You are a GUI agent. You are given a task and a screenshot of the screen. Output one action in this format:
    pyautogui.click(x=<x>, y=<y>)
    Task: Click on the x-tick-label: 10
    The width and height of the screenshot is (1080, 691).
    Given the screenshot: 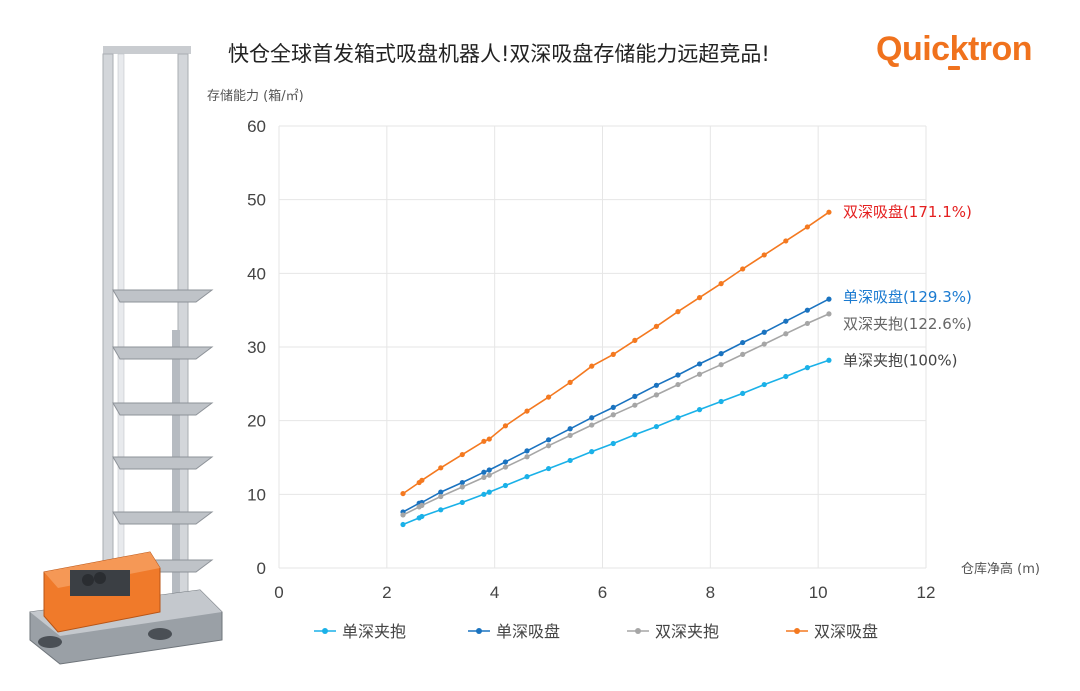 What is the action you would take?
    pyautogui.click(x=818, y=592)
    